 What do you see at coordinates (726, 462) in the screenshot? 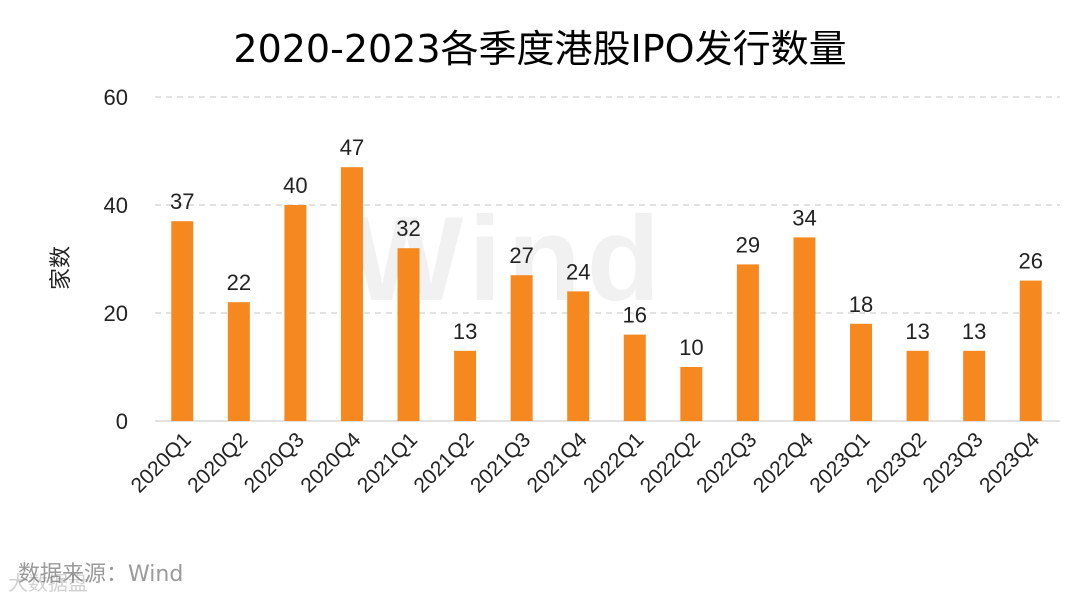
I see `x-tick-label: 2022Q3` at bounding box center [726, 462].